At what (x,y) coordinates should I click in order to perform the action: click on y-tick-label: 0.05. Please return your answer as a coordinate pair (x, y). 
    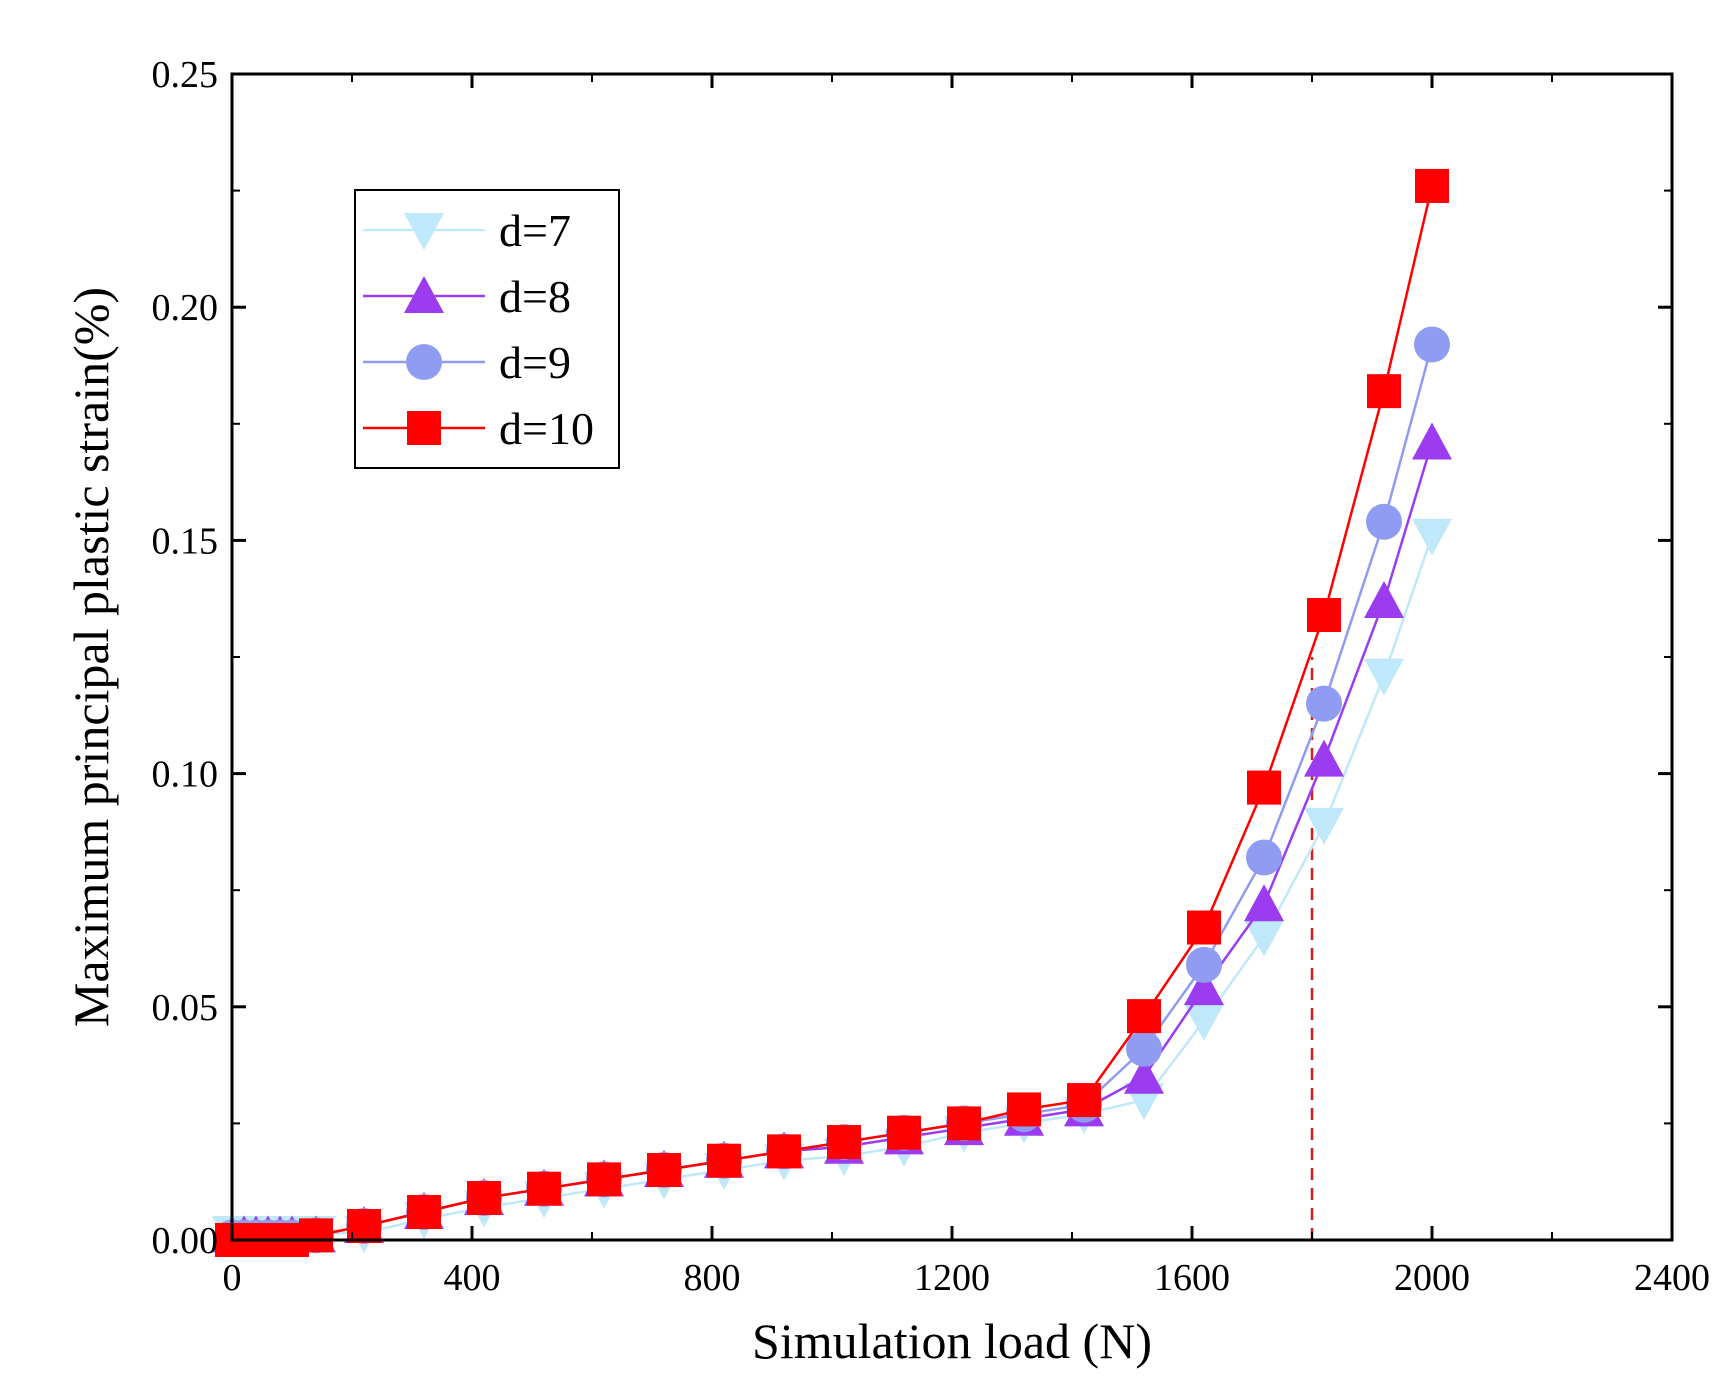
    Looking at the image, I should click on (185, 1008).